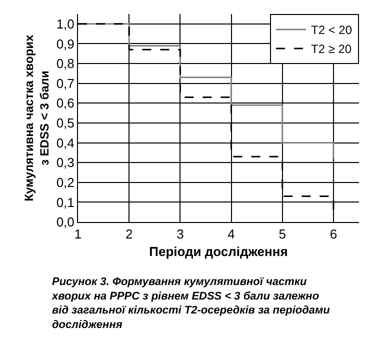 Image resolution: width=373 pixels, height=344 pixels. What do you see at coordinates (129, 234) in the screenshot?
I see `x-tick-label: 2` at bounding box center [129, 234].